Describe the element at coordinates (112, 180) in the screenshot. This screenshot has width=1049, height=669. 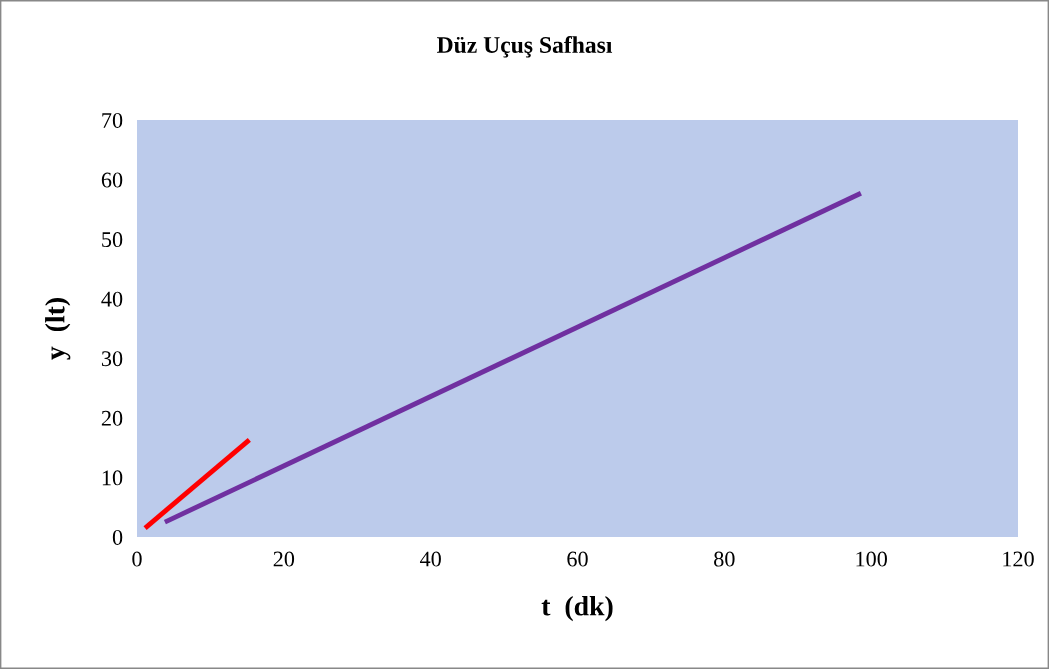
I see `y-tick-label: 60` at that location.